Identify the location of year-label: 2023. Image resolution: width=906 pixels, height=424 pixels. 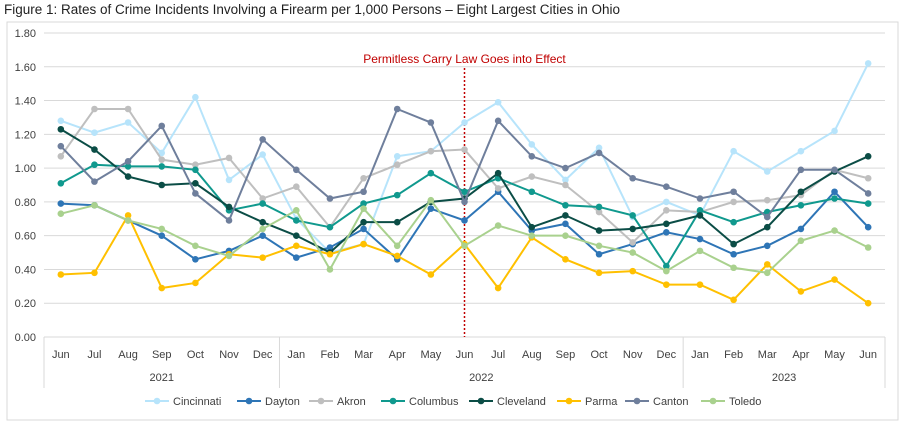
(784, 378).